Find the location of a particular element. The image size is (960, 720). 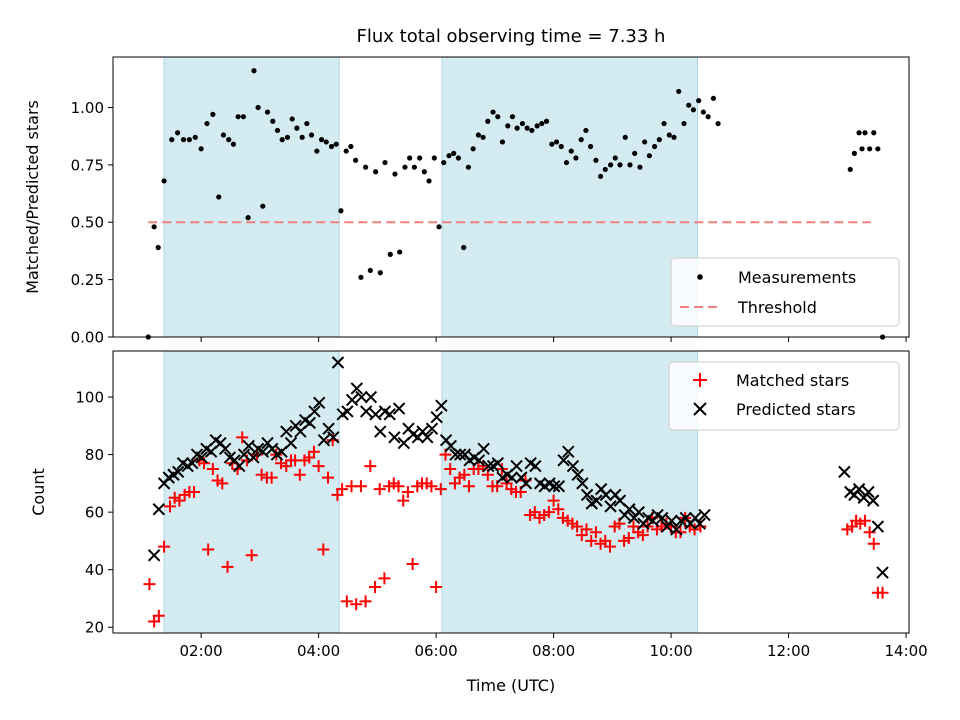

legend-measurements-marker is located at coordinates (700, 277).